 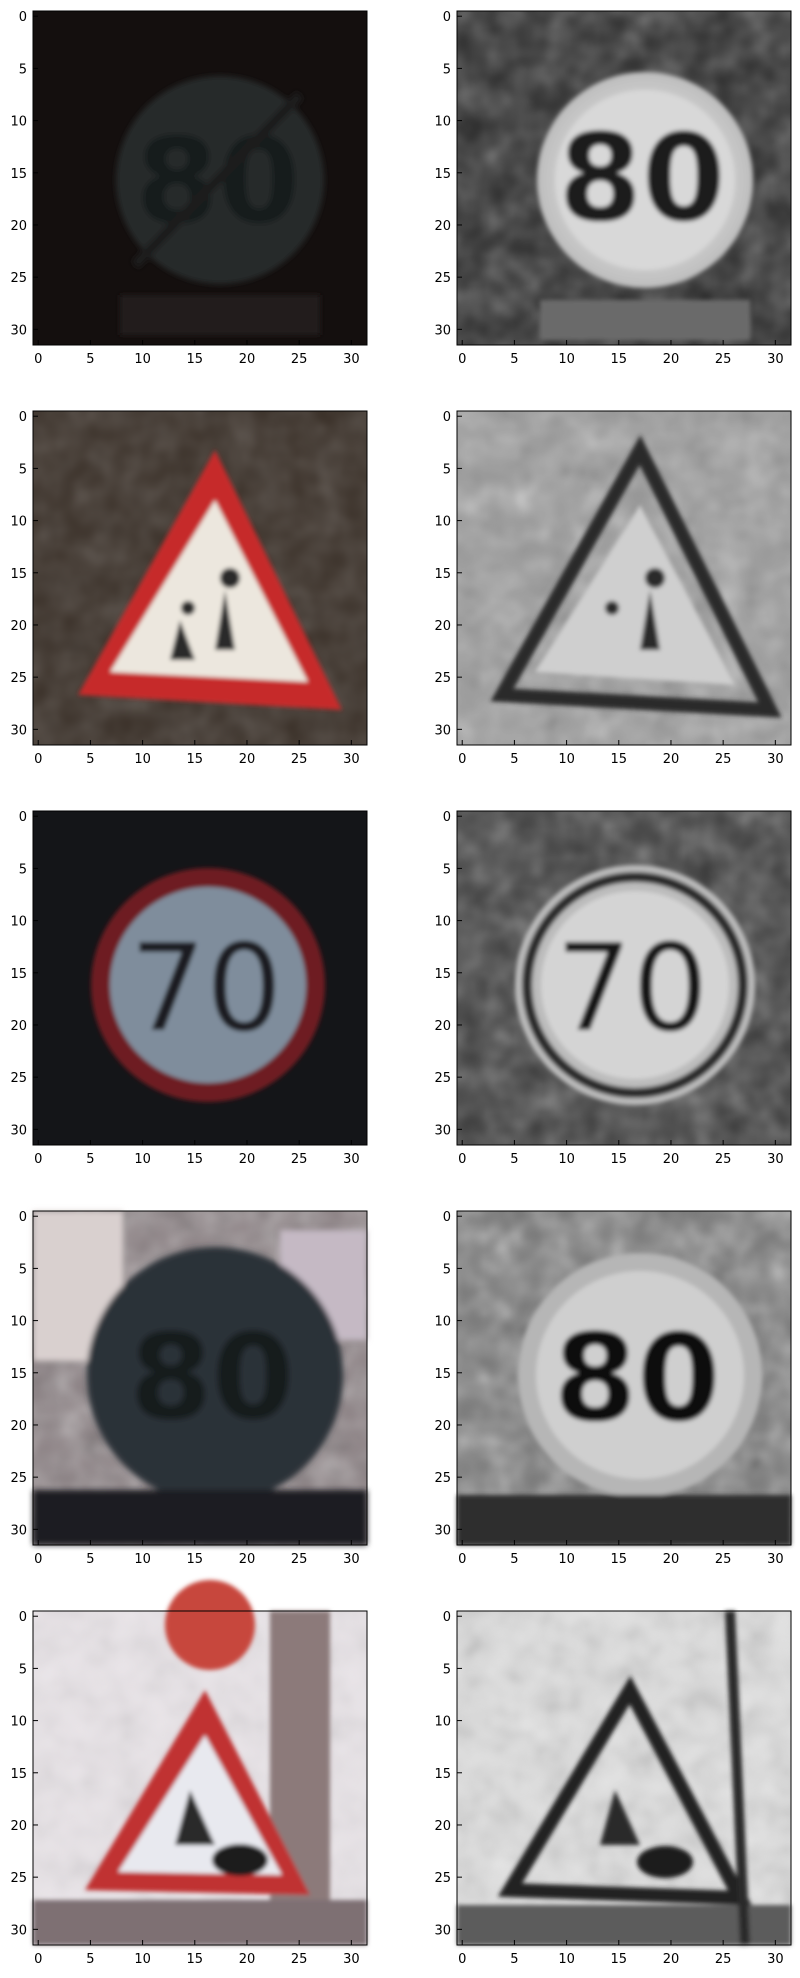 What do you see at coordinates (212, 1377) in the screenshot?
I see `sign-text-80b: 80` at bounding box center [212, 1377].